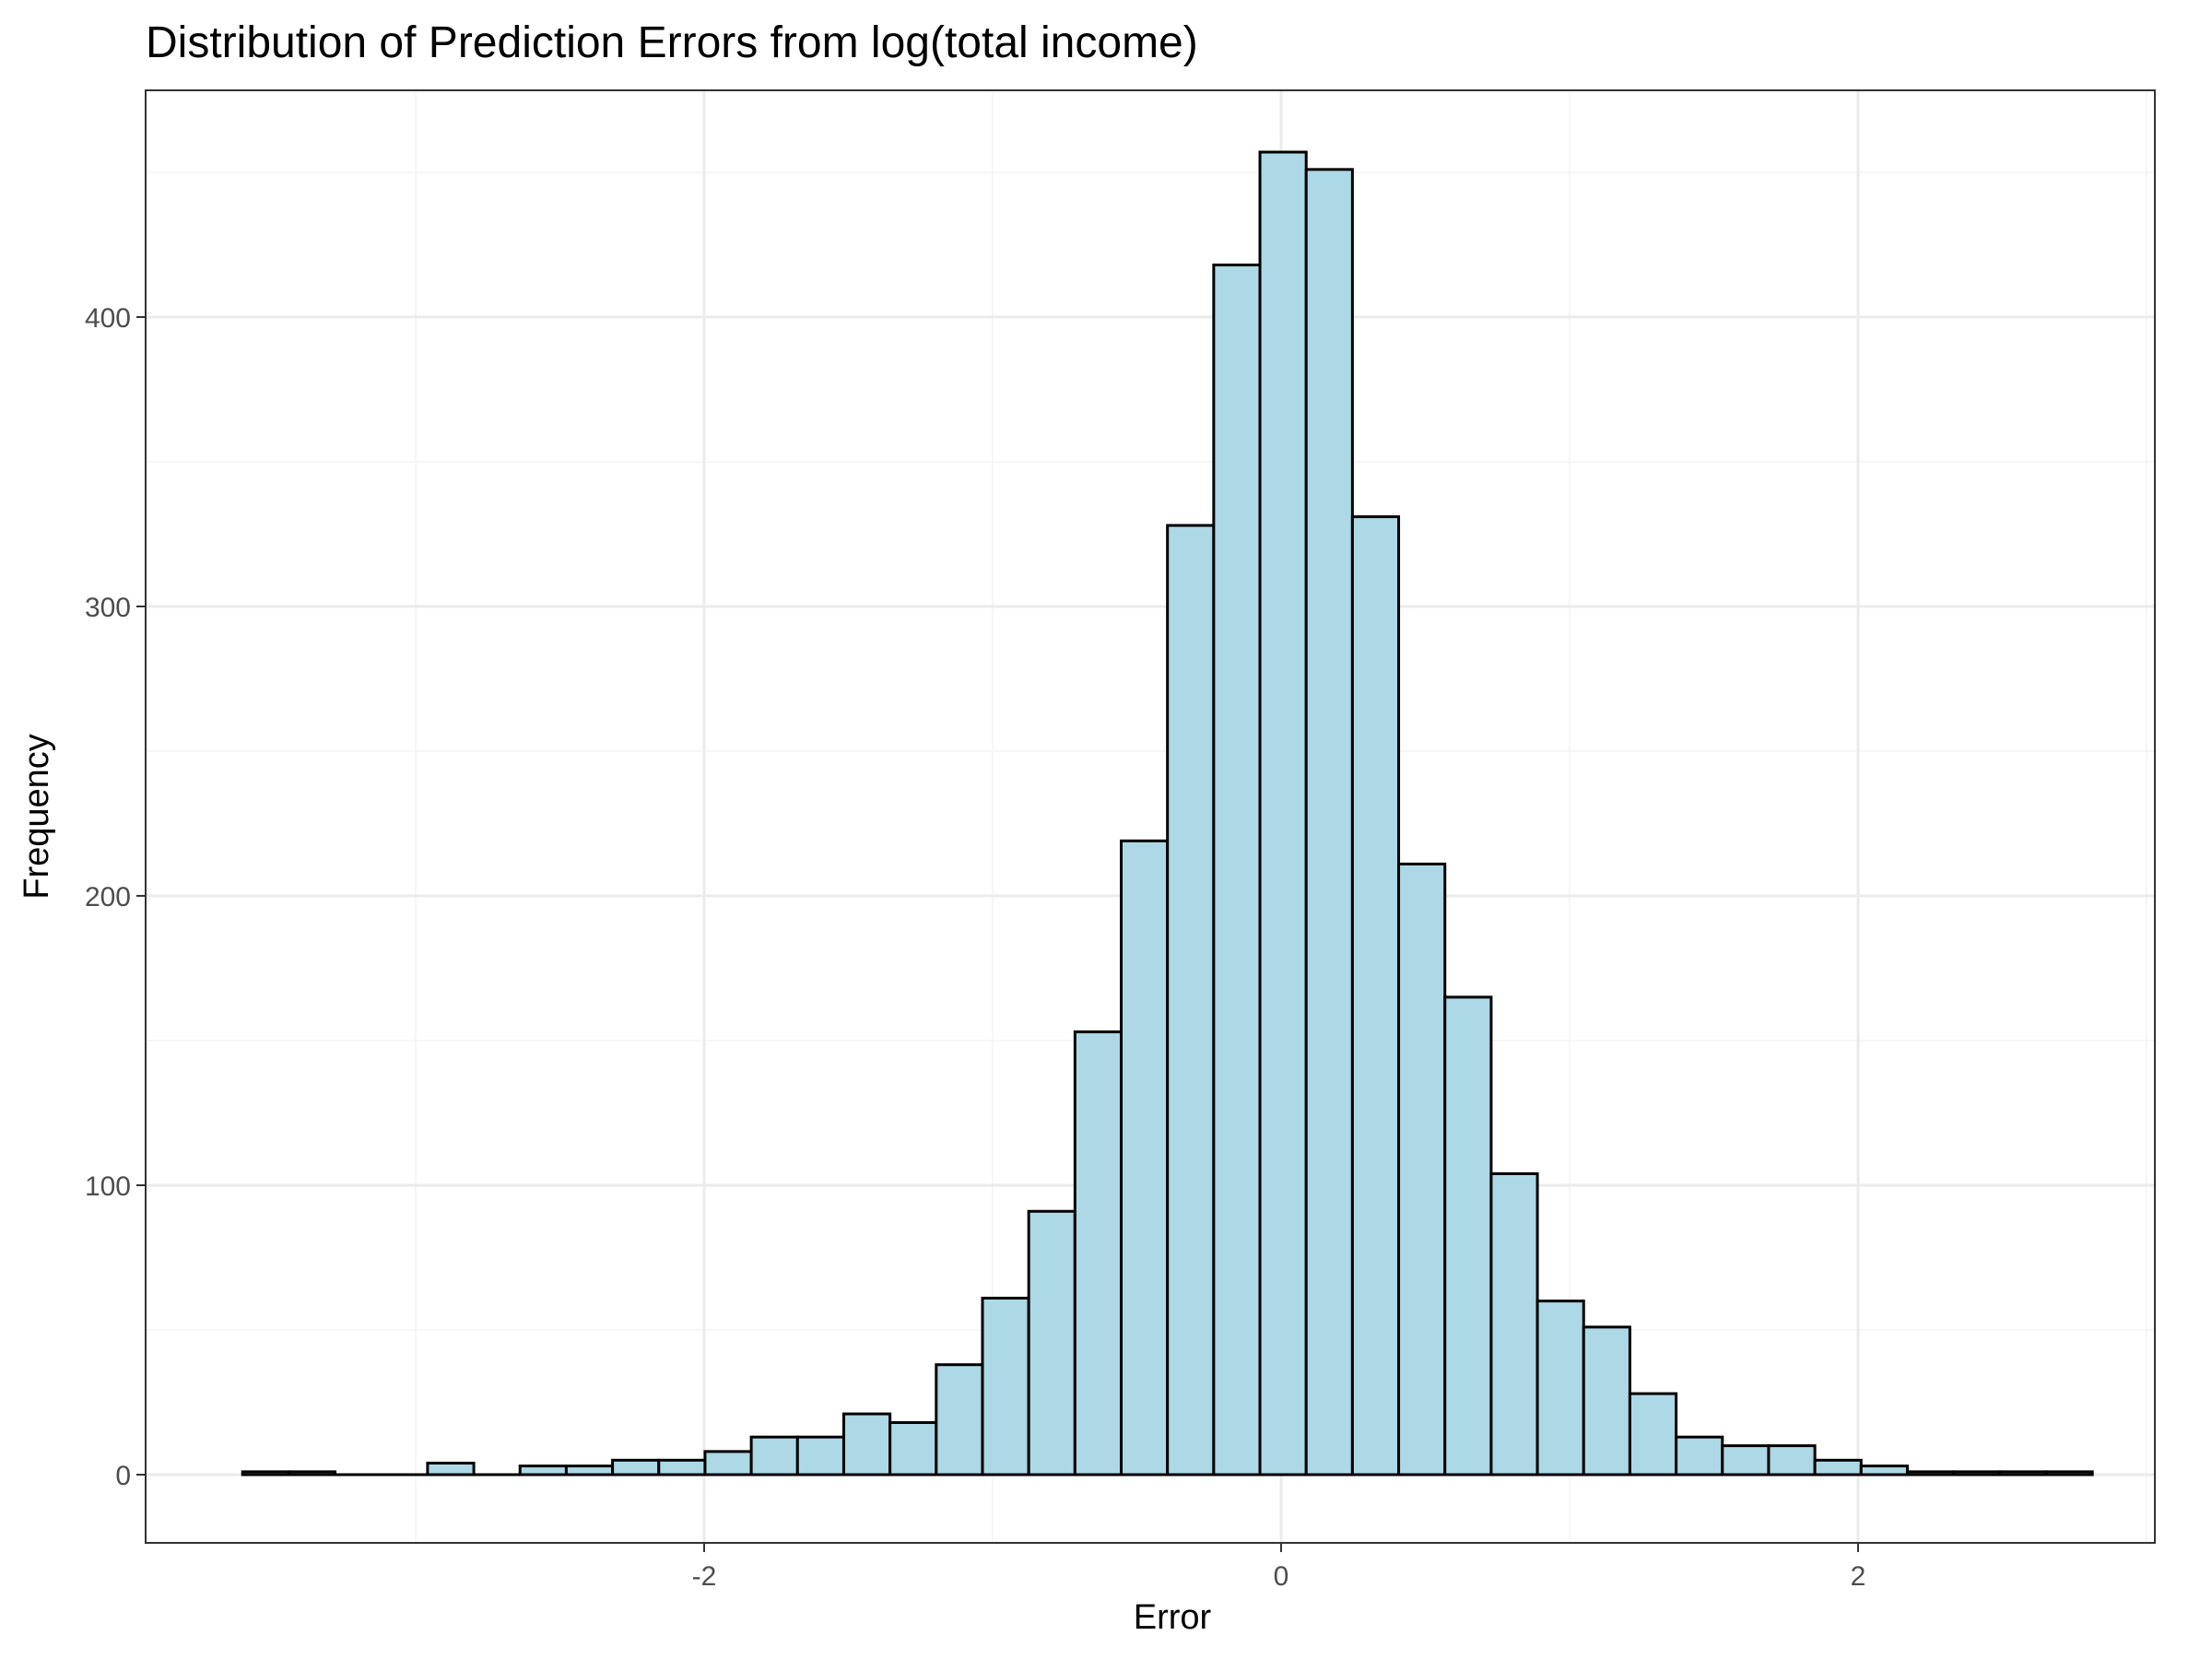 Image resolution: width=2212 pixels, height=1659 pixels. What do you see at coordinates (1281, 1576) in the screenshot?
I see `x-tick-label: 0` at bounding box center [1281, 1576].